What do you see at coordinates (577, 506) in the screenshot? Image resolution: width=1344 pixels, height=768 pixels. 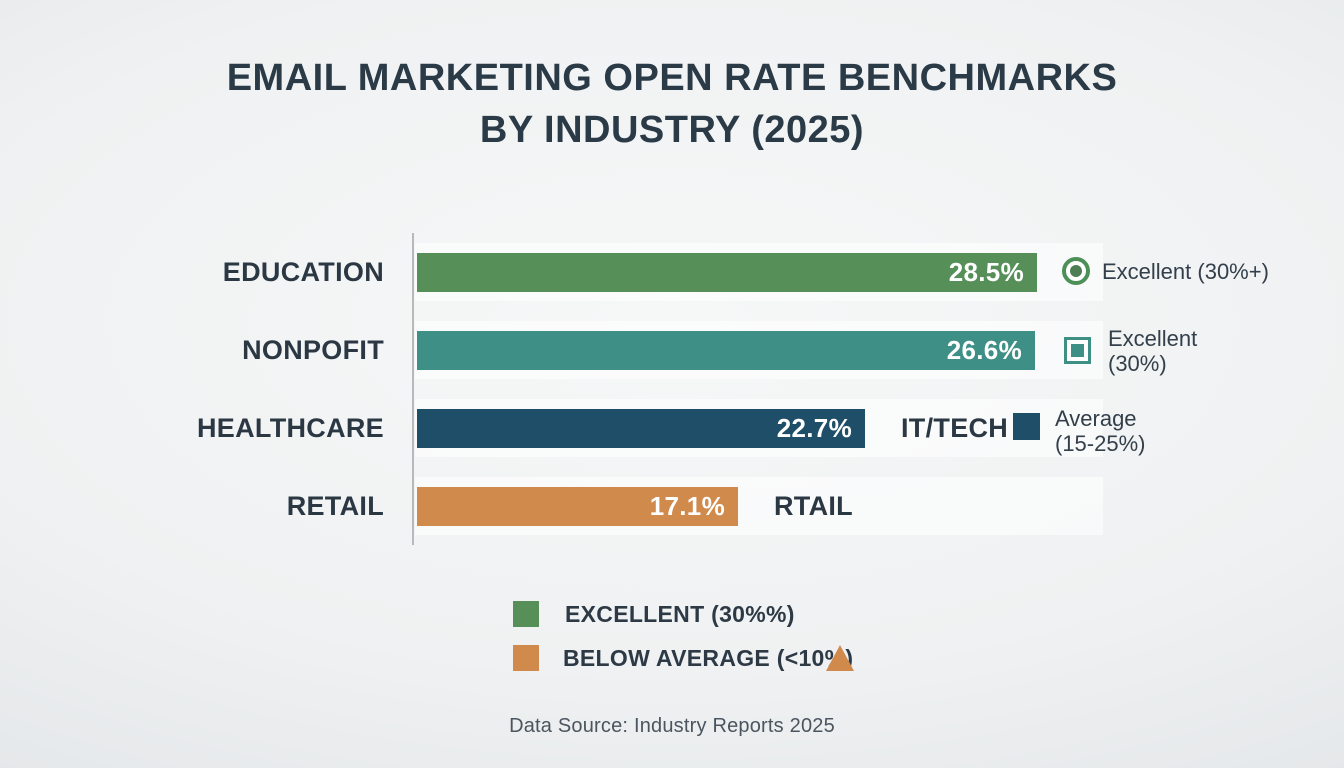 I see `bar-retail: 17.1%` at bounding box center [577, 506].